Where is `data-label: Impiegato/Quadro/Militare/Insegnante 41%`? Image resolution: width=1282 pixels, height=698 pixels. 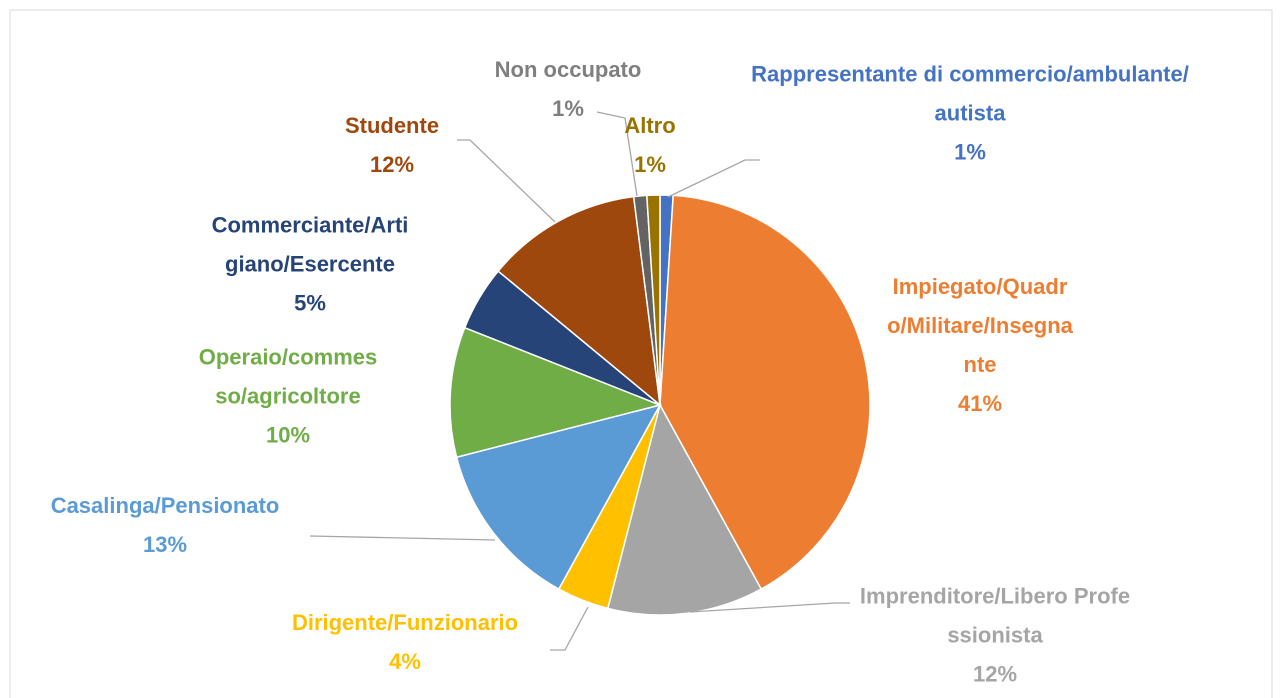 data-label: Impiegato/Quadro/Militare/Insegnante 41% is located at coordinates (980, 345).